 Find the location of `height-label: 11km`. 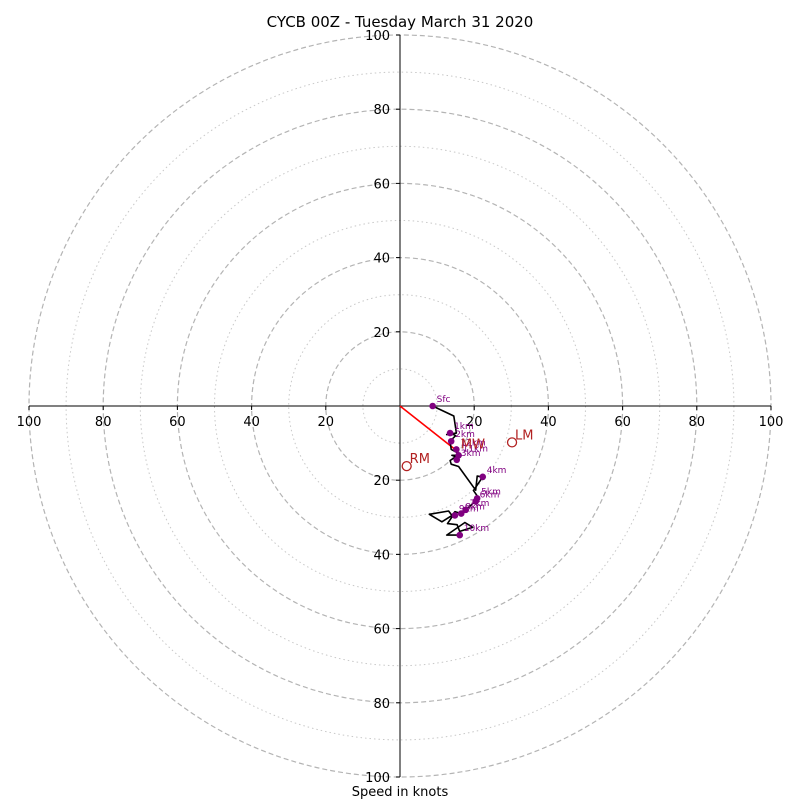

height-label: 11km is located at coordinates (475, 449).